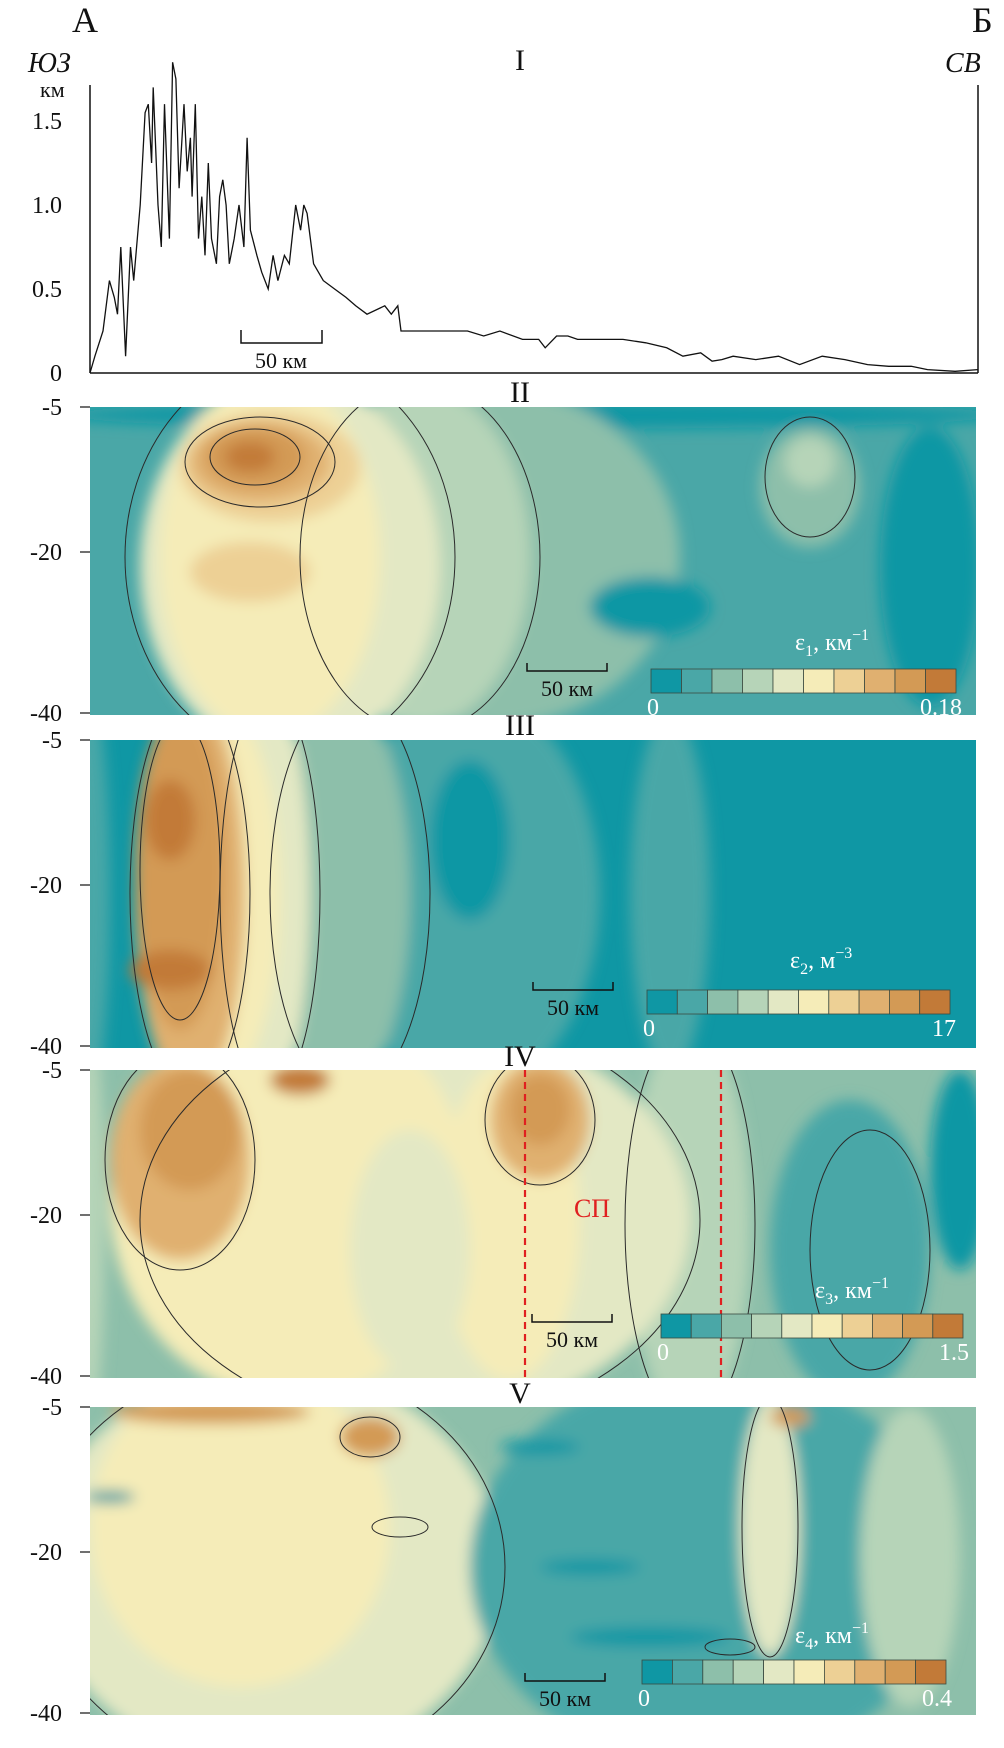  What do you see at coordinates (937, 1699) in the screenshot?
I see `colorbar-max: 0.4` at bounding box center [937, 1699].